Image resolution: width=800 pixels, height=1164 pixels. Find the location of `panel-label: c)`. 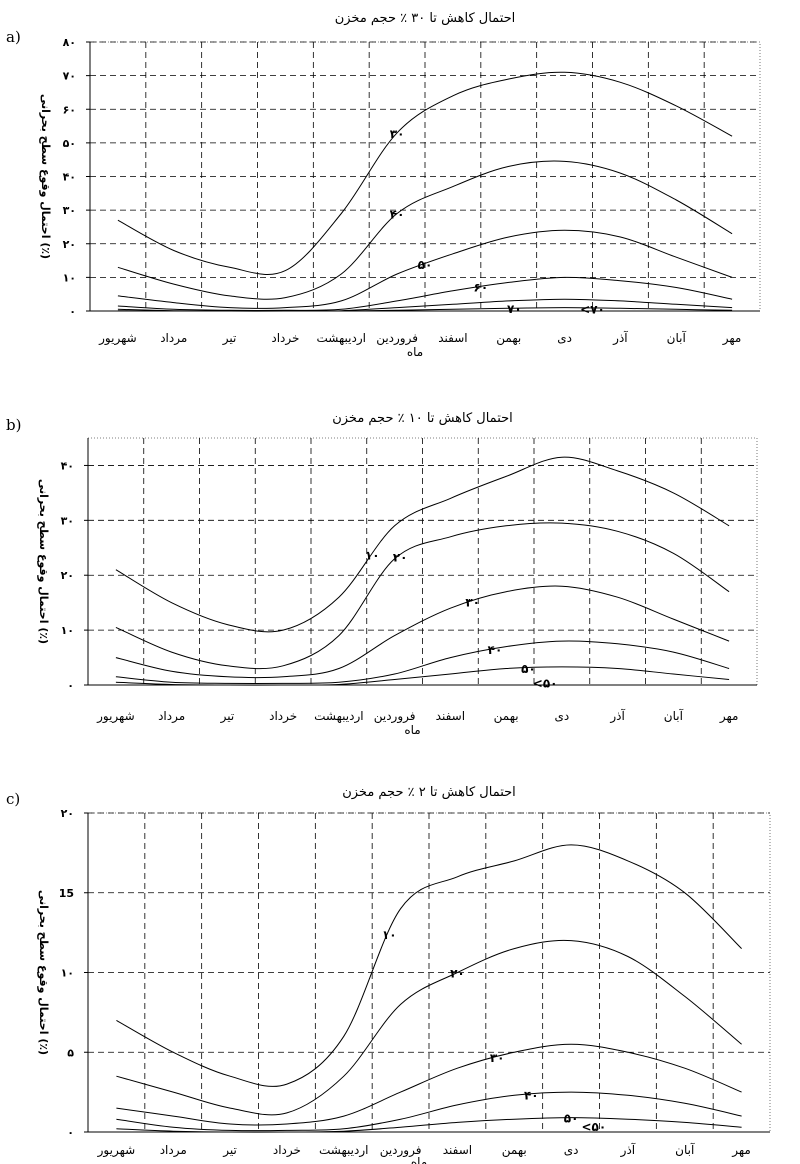

panel-label: c) is located at coordinates (13, 799).